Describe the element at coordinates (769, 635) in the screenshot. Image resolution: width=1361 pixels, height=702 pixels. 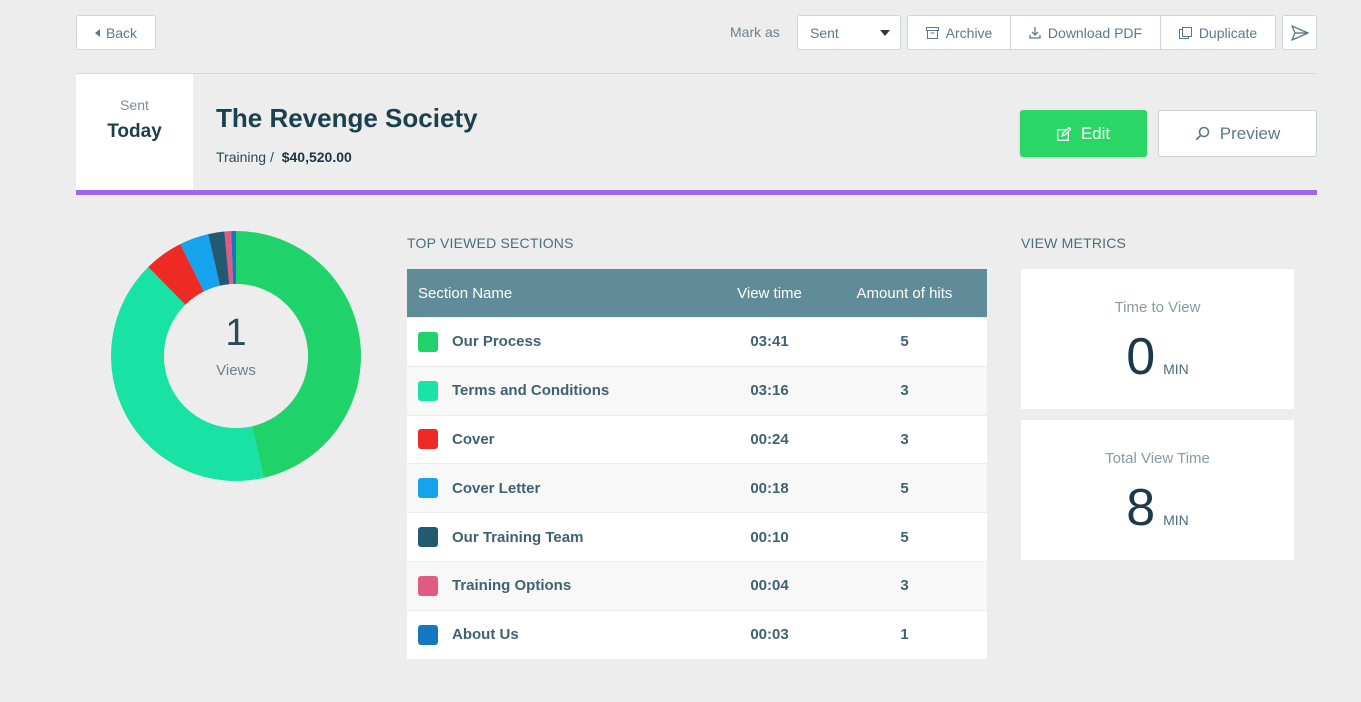
I see `view-time-cell: 00:03` at that location.